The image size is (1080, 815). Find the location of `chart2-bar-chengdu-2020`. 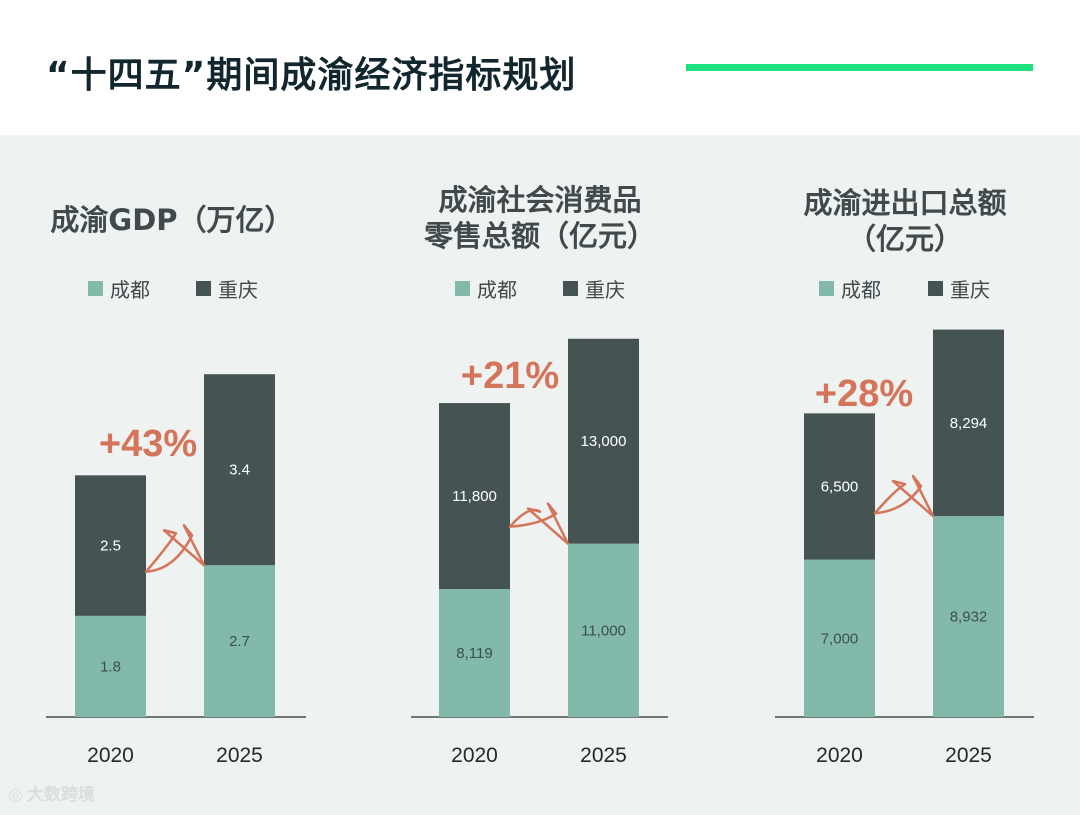

chart2-bar-chengdu-2020 is located at coordinates (474, 653).